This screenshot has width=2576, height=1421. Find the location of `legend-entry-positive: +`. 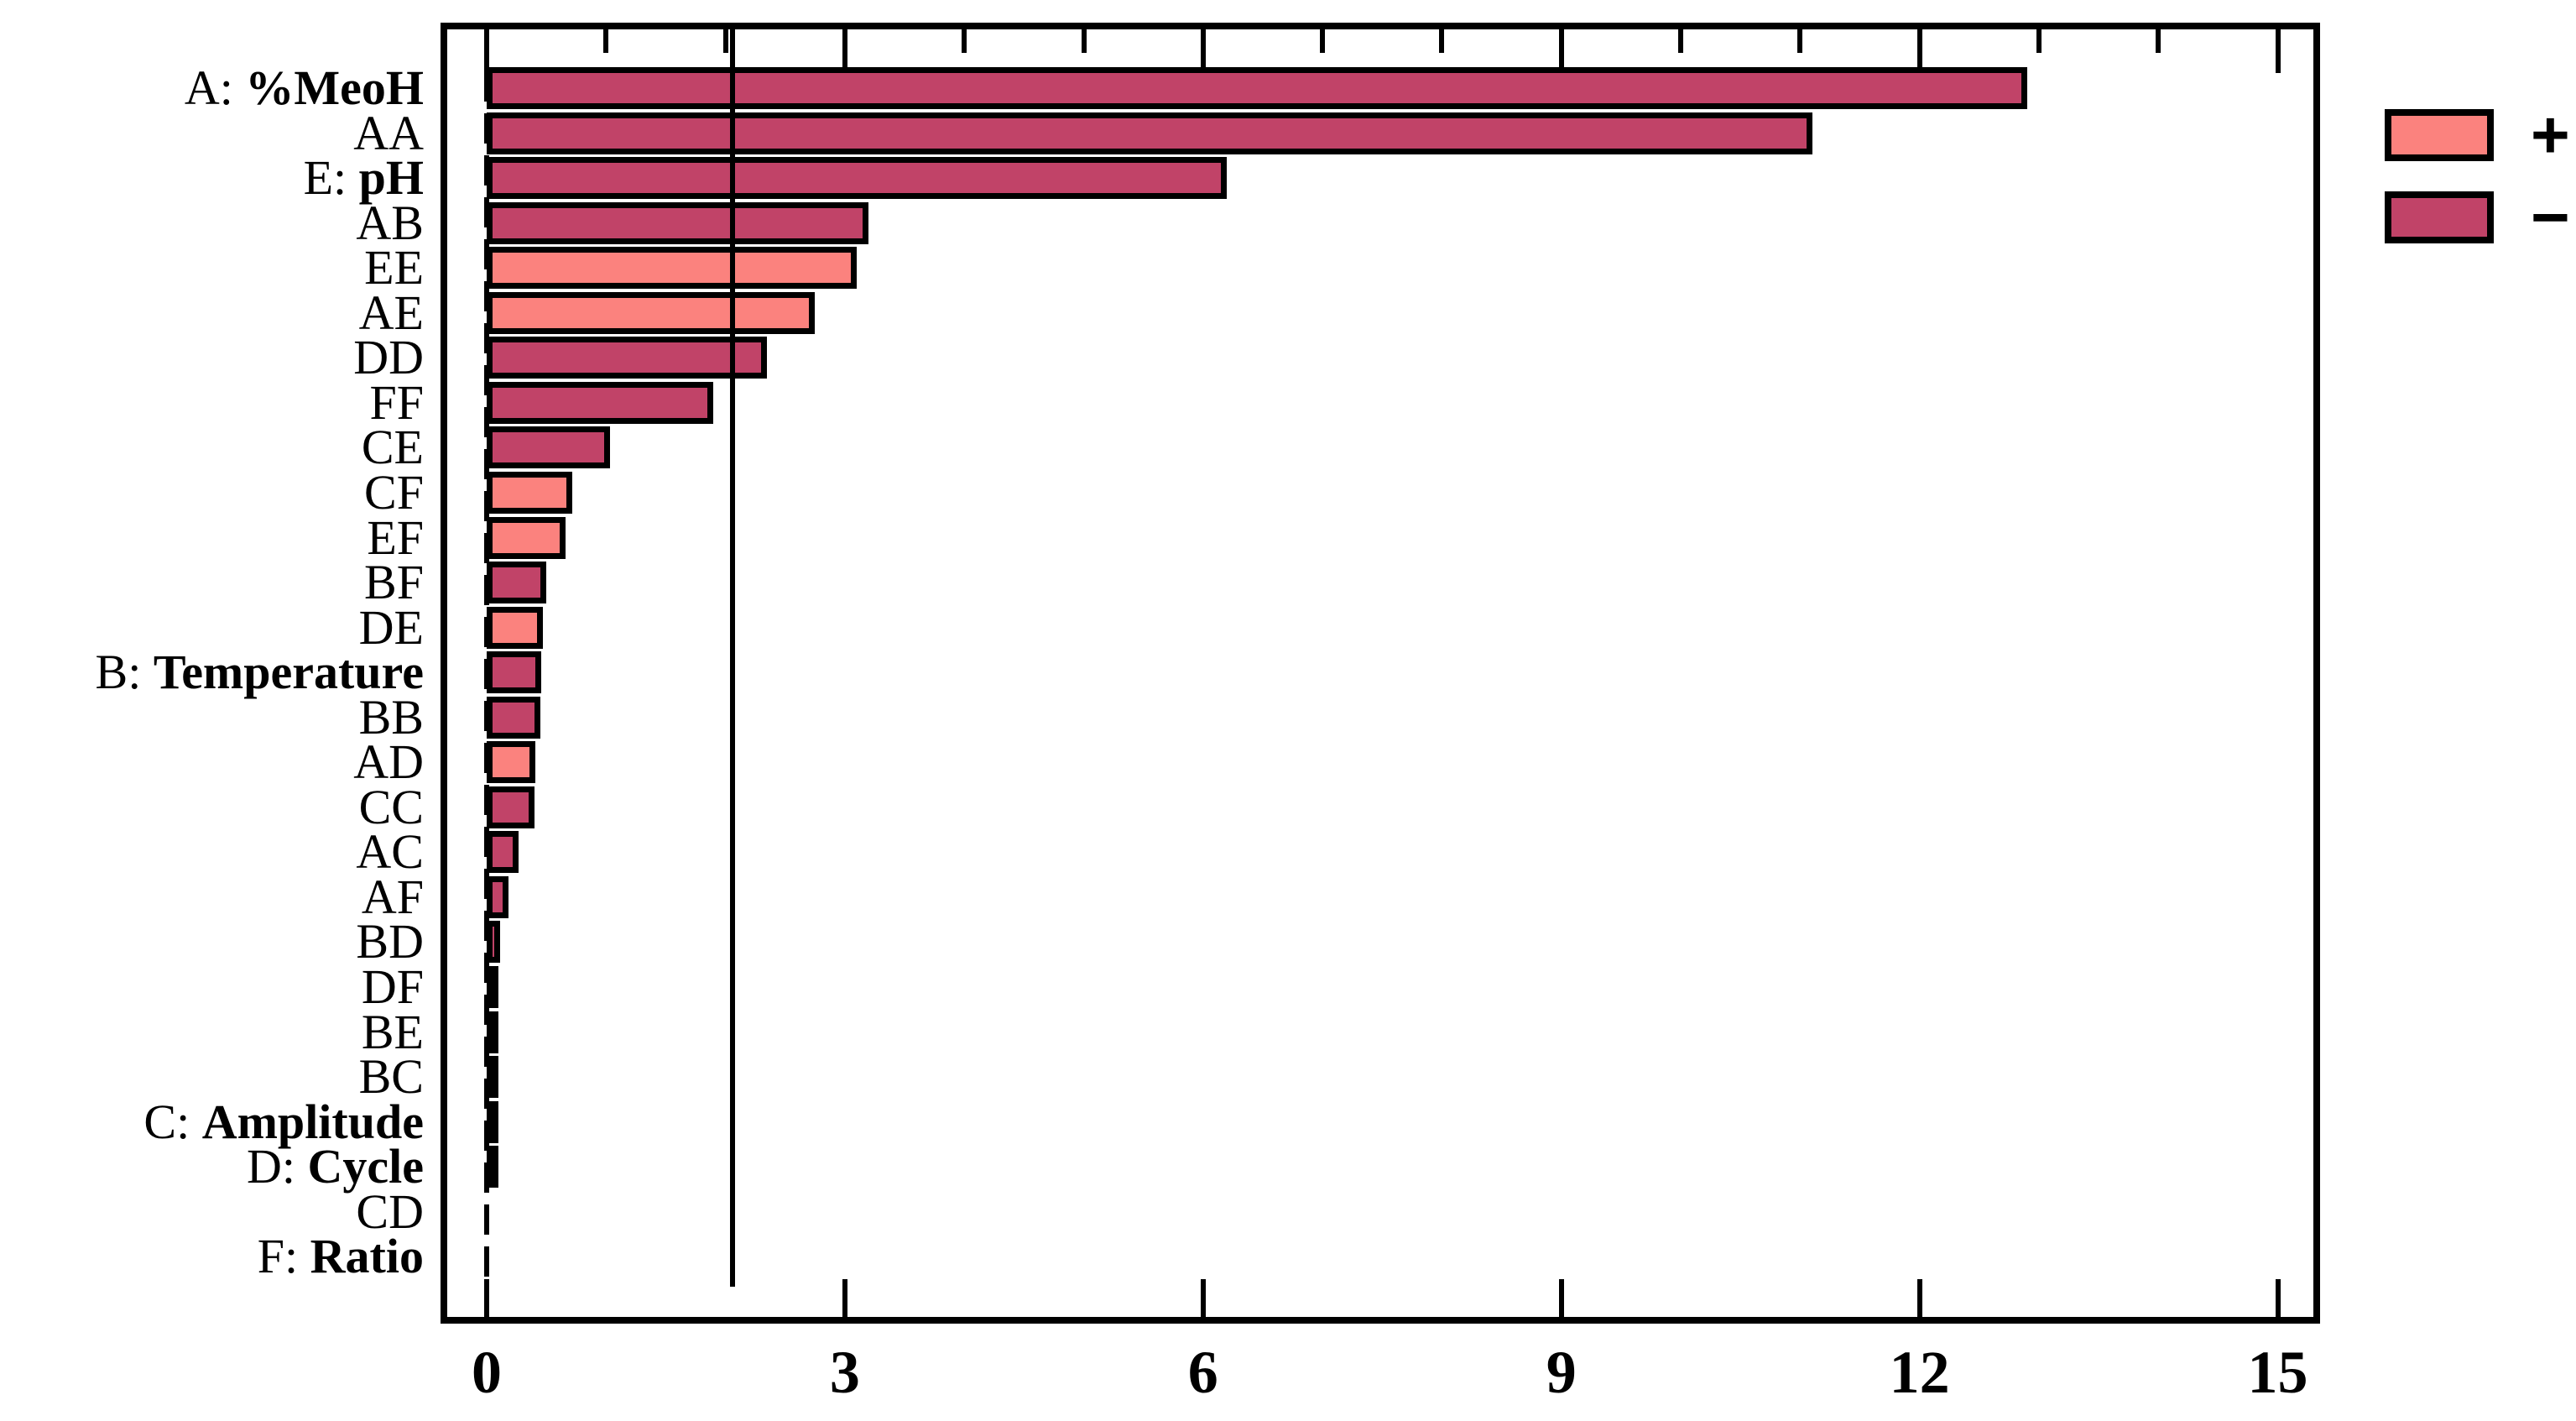

legend-entry-positive: + is located at coordinates (2477, 135).